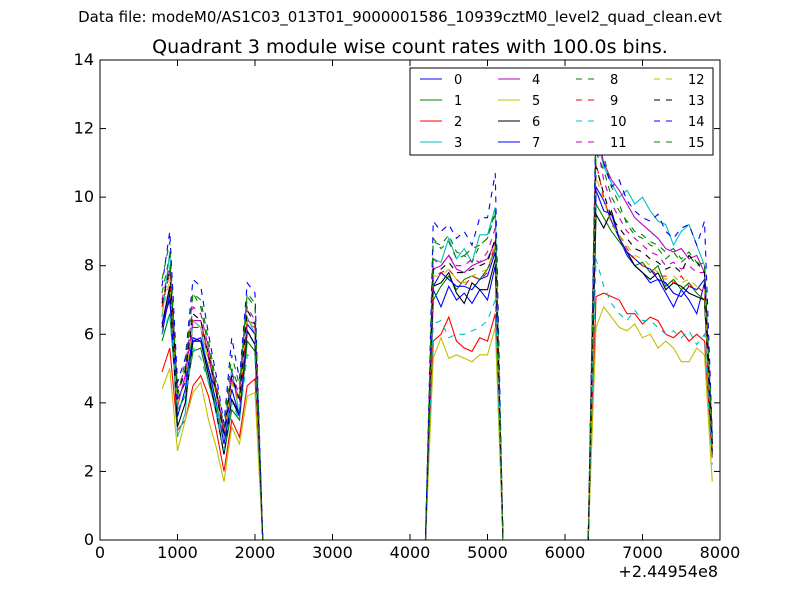  What do you see at coordinates (89, 539) in the screenshot?
I see `y-tick-label: 0` at bounding box center [89, 539].